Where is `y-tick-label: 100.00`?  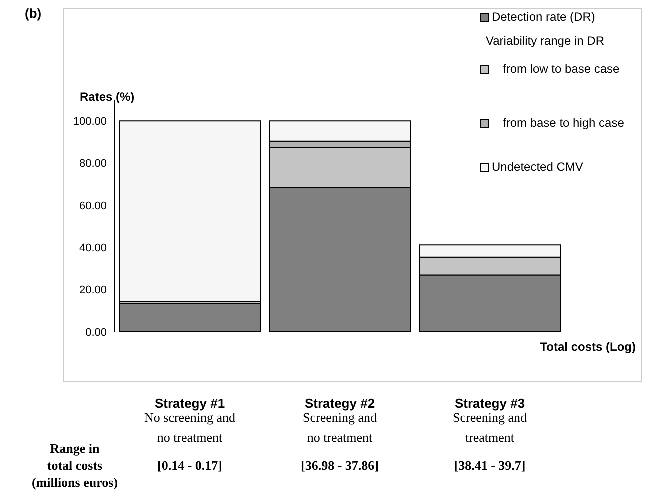 y-tick-label: 100.00 is located at coordinates (90, 122).